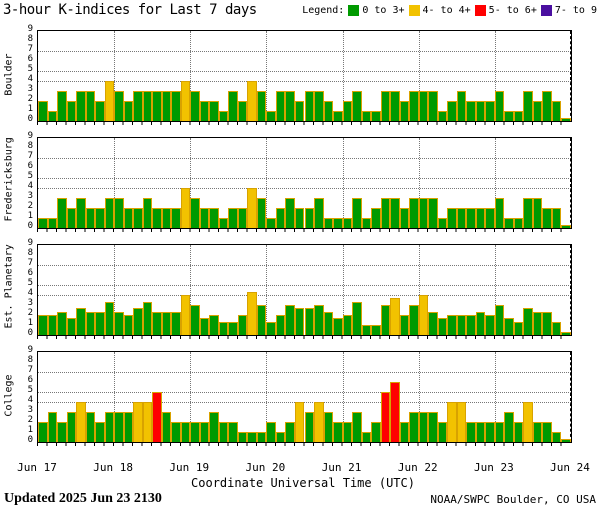  What do you see at coordinates (546, 10) in the screenshot?
I see `legend-swatch-icon` at bounding box center [546, 10].